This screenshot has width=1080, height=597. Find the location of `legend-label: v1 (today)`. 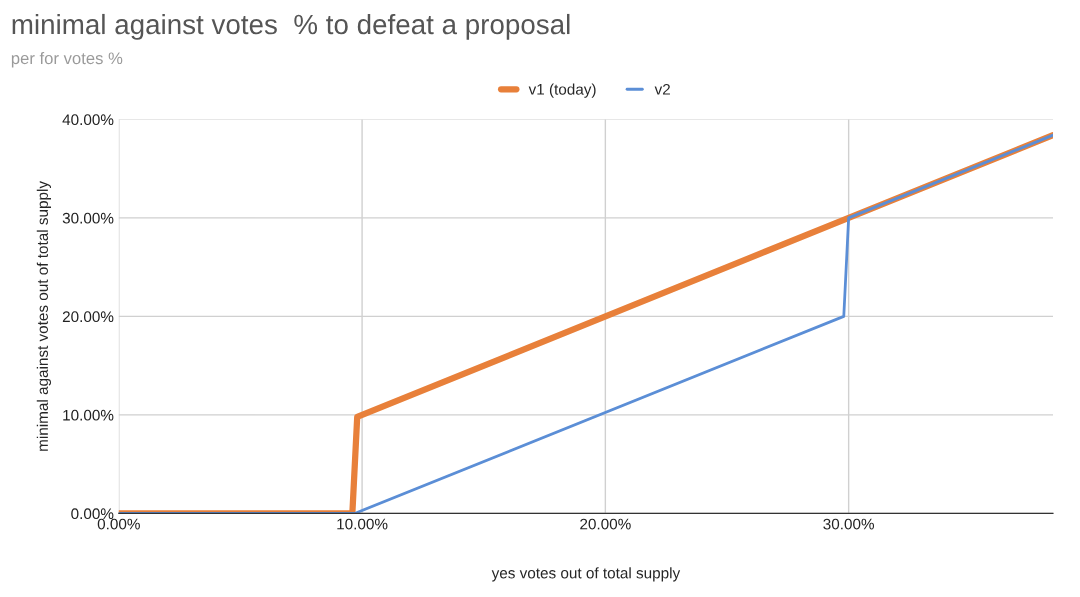

legend-label: v1 (today) is located at coordinates (562, 90).